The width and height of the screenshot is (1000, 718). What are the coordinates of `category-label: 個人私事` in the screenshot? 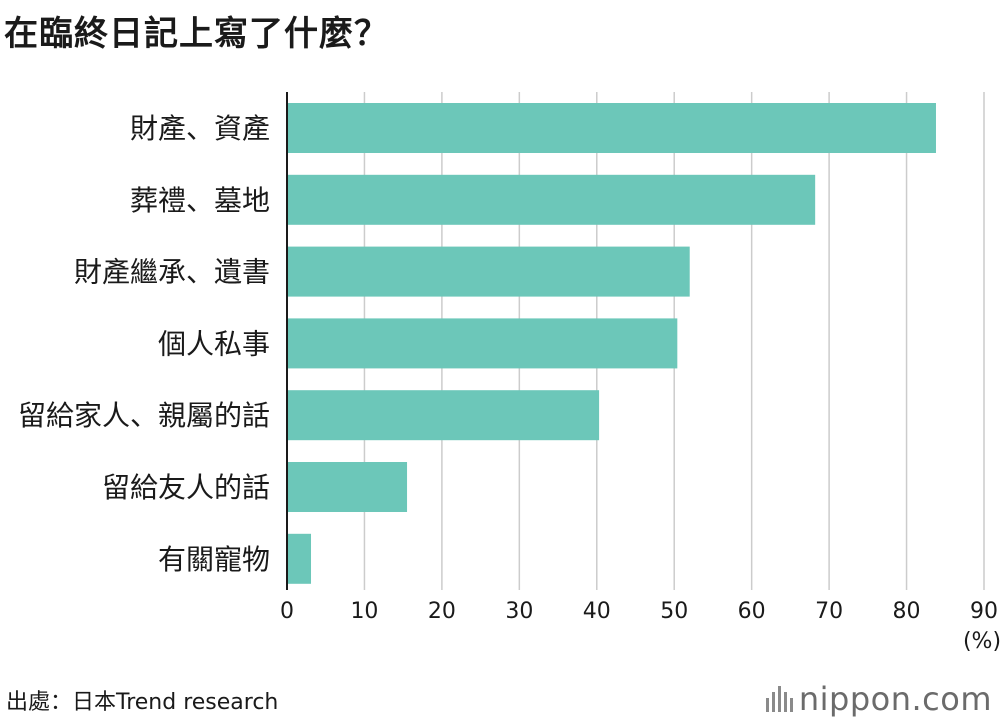 It's located at (214, 343).